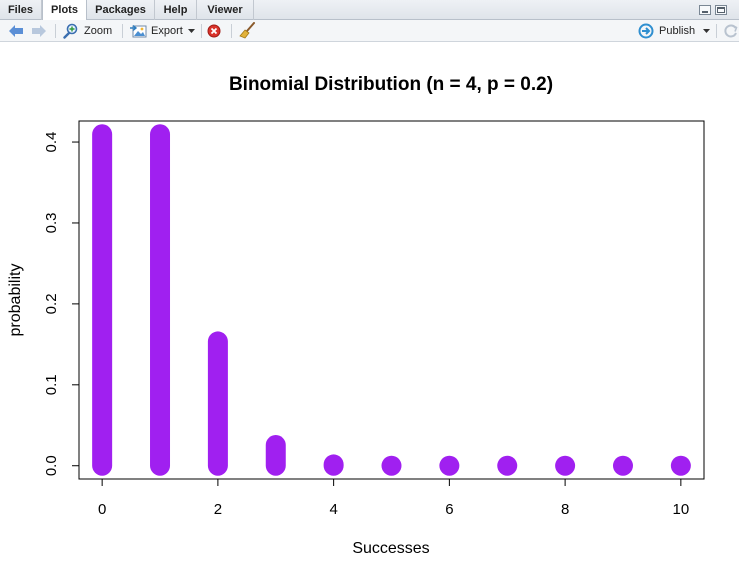 This screenshot has width=739, height=574. I want to click on x-tick-label: 10, so click(681, 509).